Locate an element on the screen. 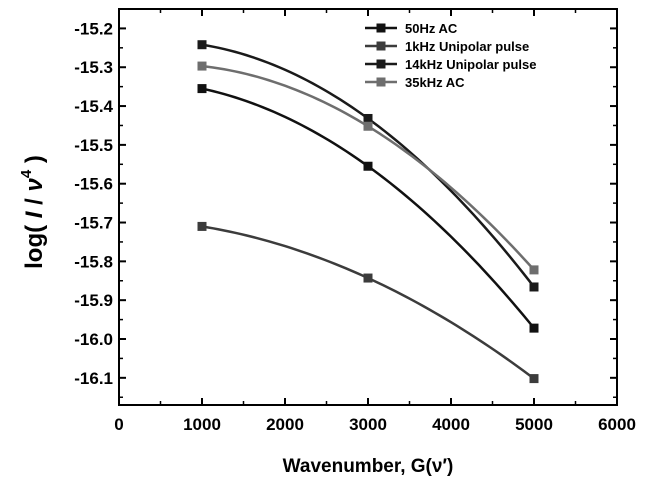  x-tick-label: 6000 is located at coordinates (617, 424).